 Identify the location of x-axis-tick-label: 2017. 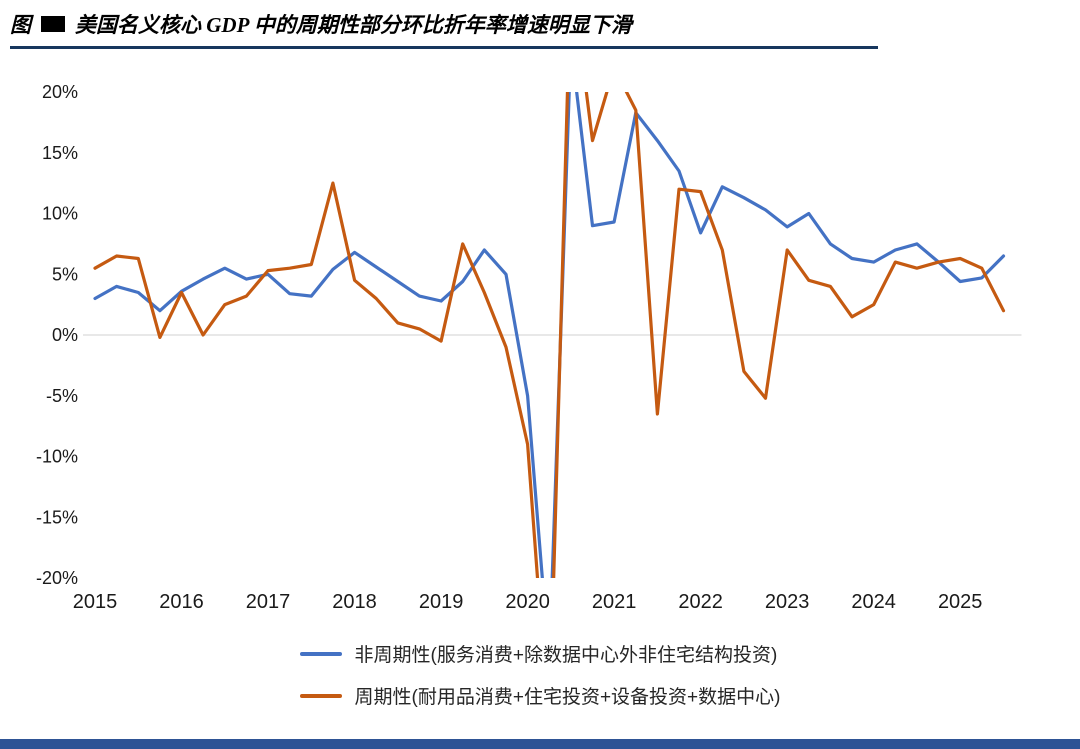
(268, 602).